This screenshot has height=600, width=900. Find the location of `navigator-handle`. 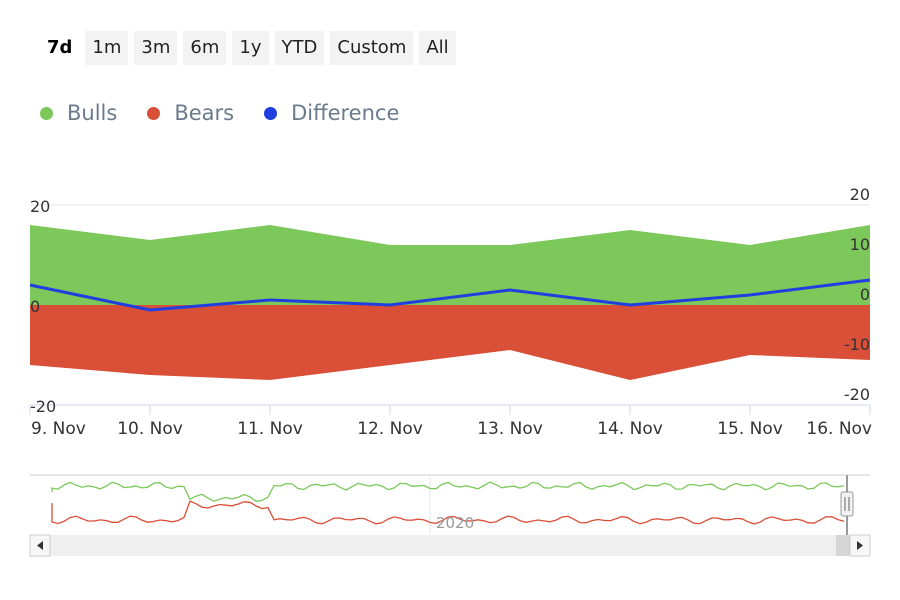

navigator-handle is located at coordinates (847, 504).